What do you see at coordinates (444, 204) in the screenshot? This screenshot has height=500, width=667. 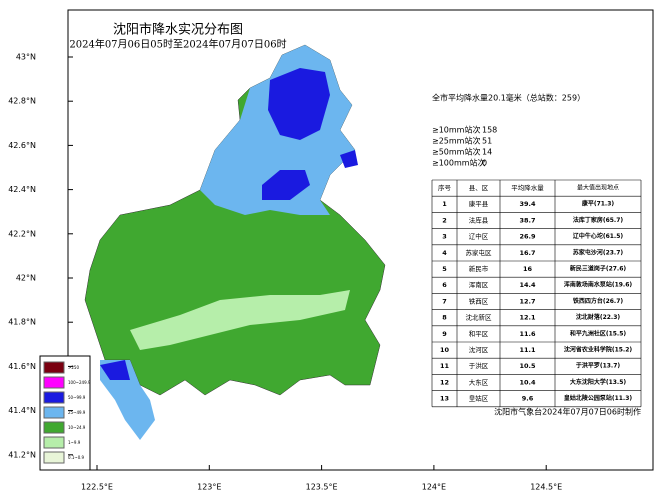 I see `table-cell: 1` at bounding box center [444, 204].